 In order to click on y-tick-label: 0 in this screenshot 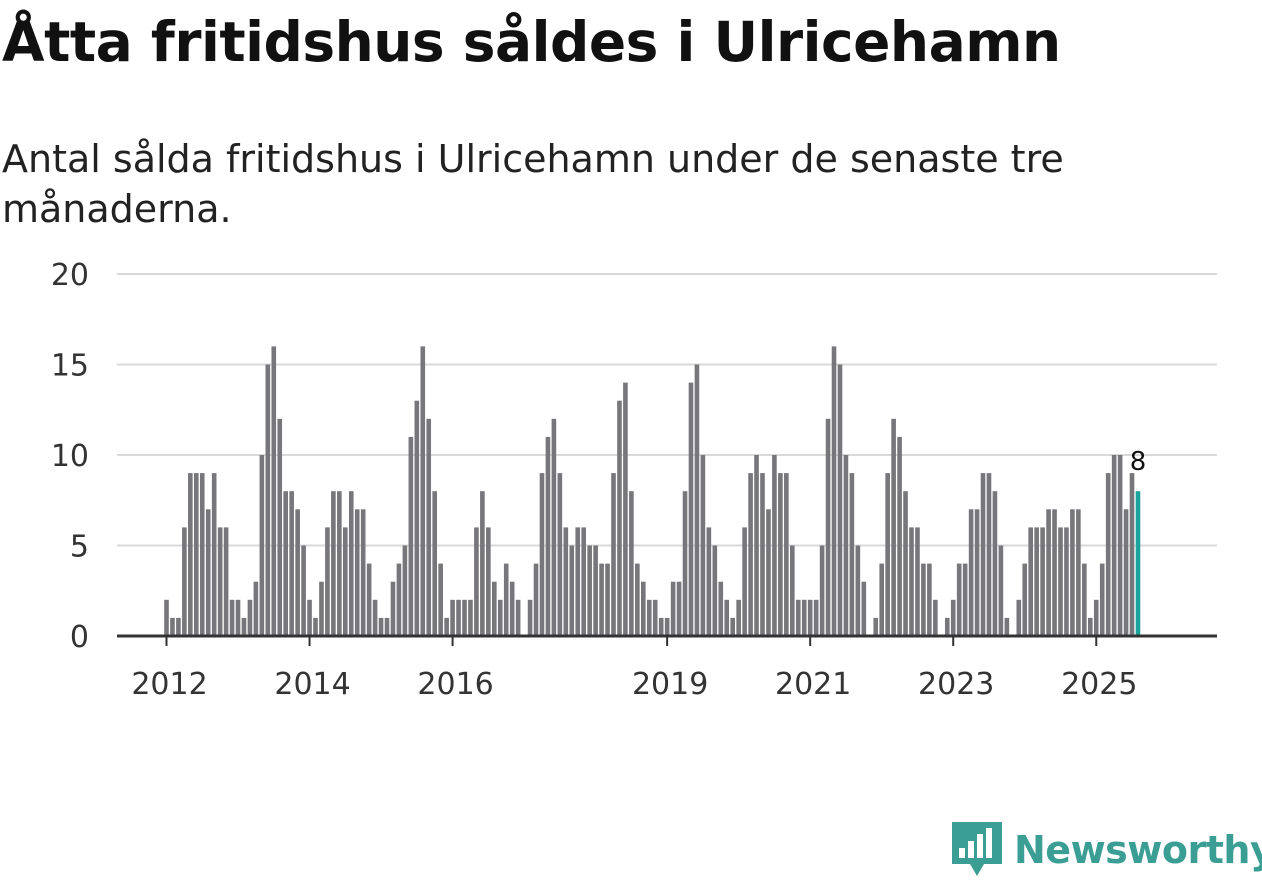, I will do `click(79, 637)`.